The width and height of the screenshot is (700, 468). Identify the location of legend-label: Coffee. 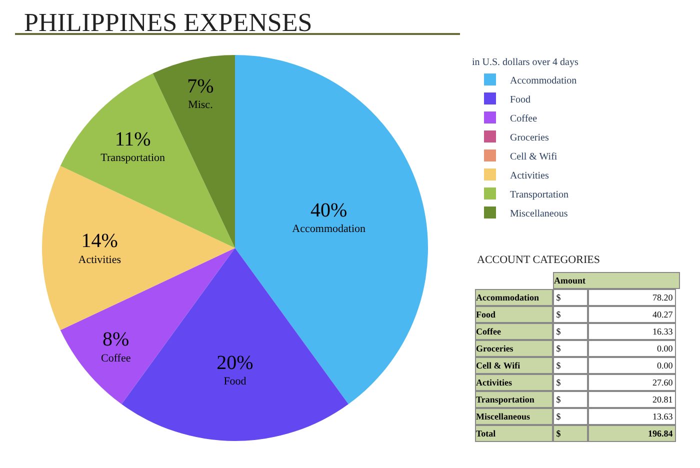
(524, 118).